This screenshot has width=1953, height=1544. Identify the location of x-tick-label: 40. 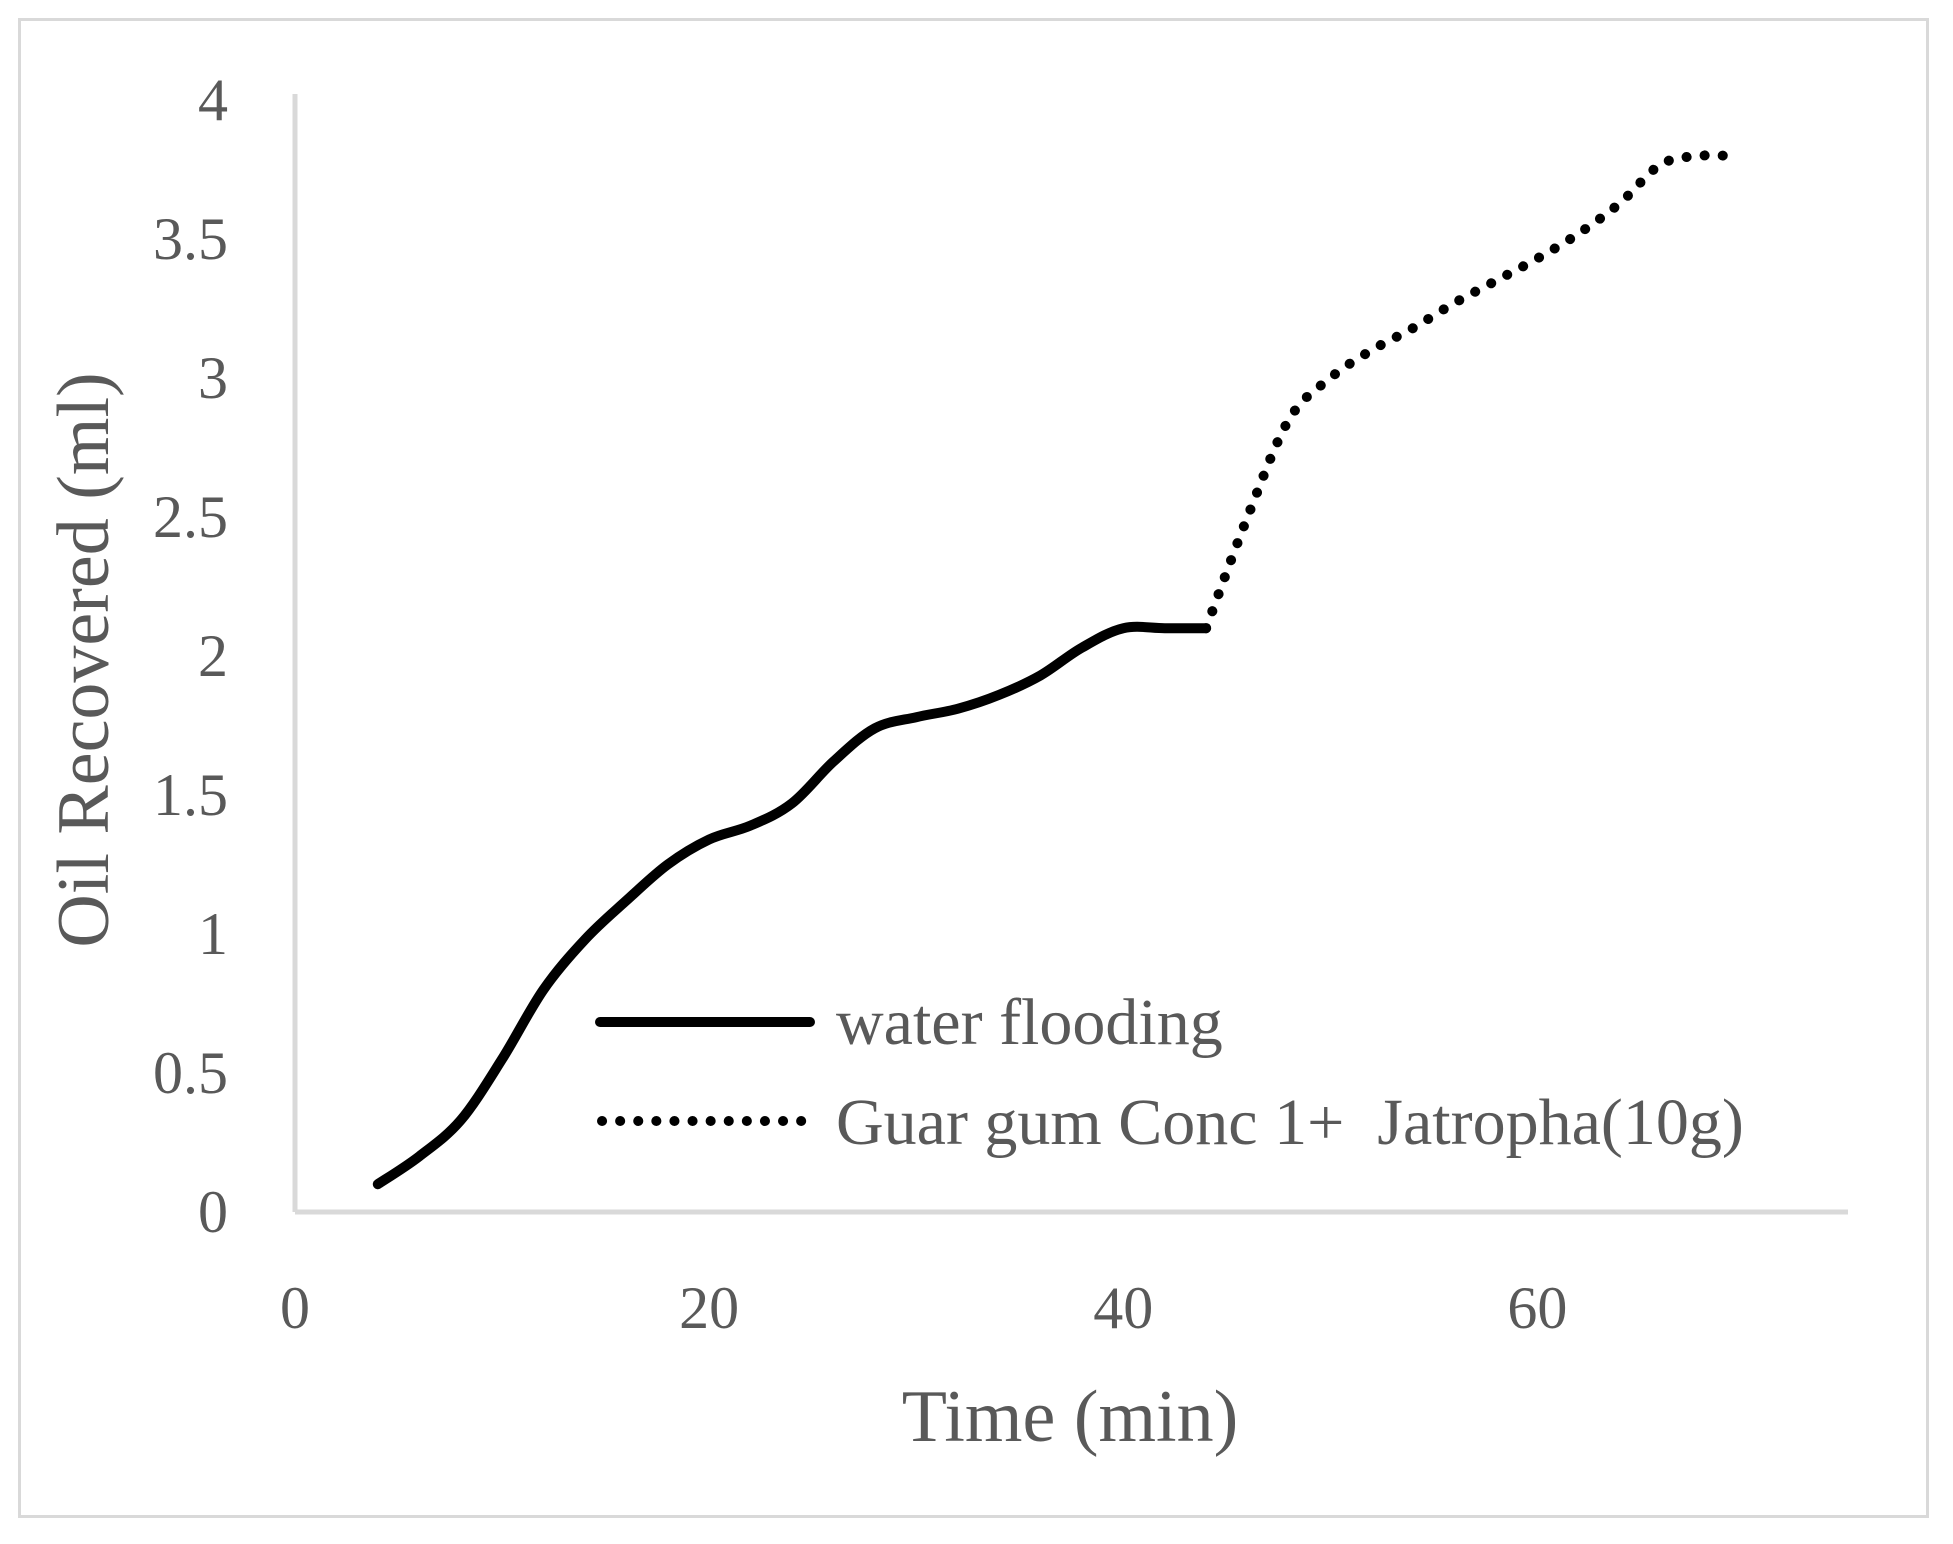
(1123, 1308).